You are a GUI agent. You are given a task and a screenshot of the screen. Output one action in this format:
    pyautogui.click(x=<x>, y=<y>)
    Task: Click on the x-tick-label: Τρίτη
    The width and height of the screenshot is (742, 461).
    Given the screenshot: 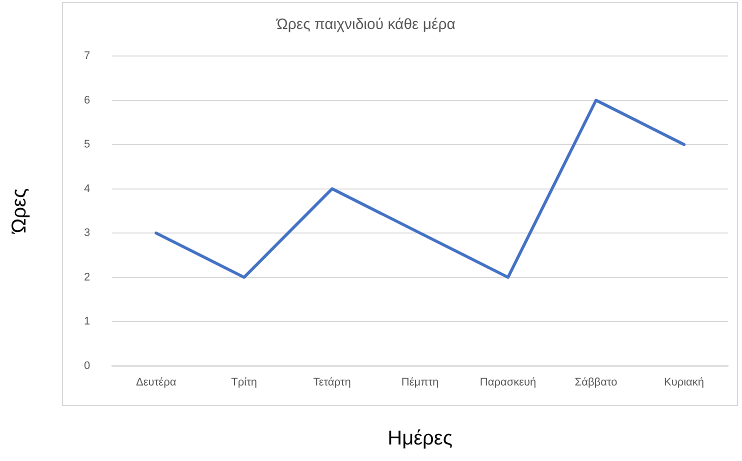 What is the action you would take?
    pyautogui.click(x=244, y=382)
    